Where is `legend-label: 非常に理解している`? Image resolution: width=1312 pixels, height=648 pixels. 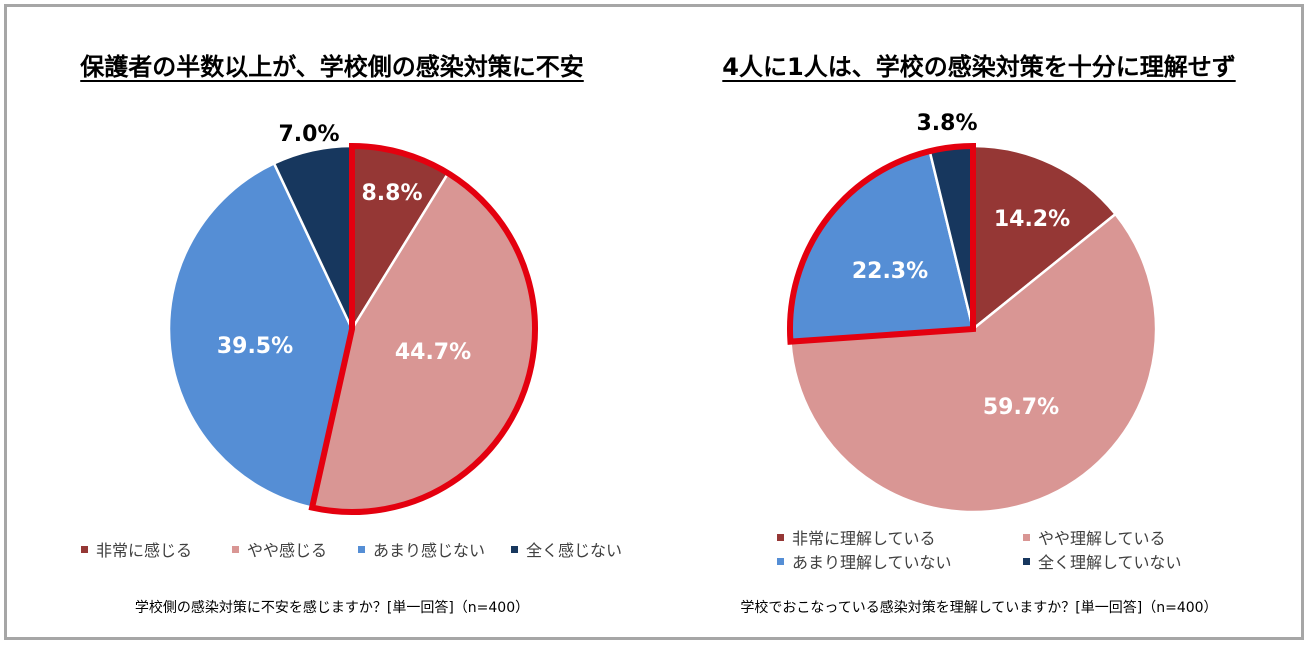 legend-label: 非常に理解している is located at coordinates (864, 538).